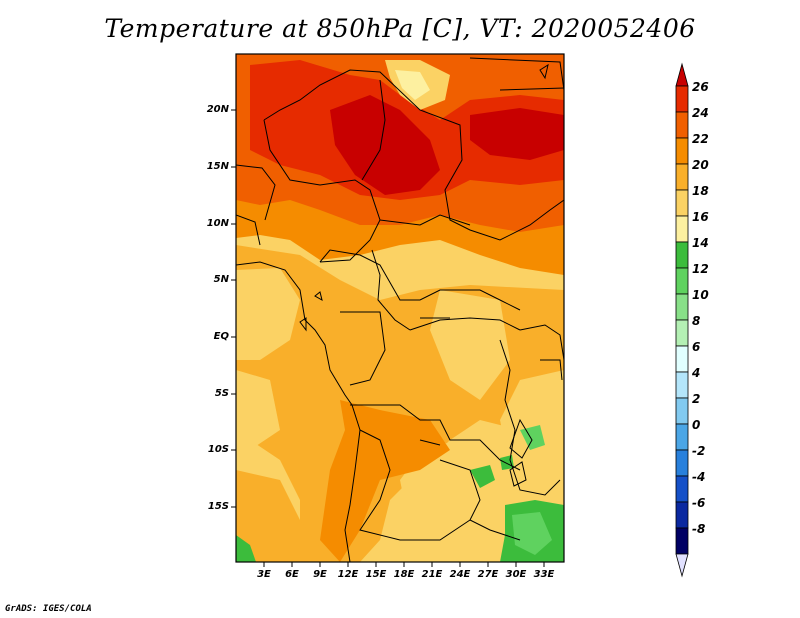  What do you see at coordinates (700, 139) in the screenshot?
I see `colorbar-label-22: 22` at bounding box center [700, 139].